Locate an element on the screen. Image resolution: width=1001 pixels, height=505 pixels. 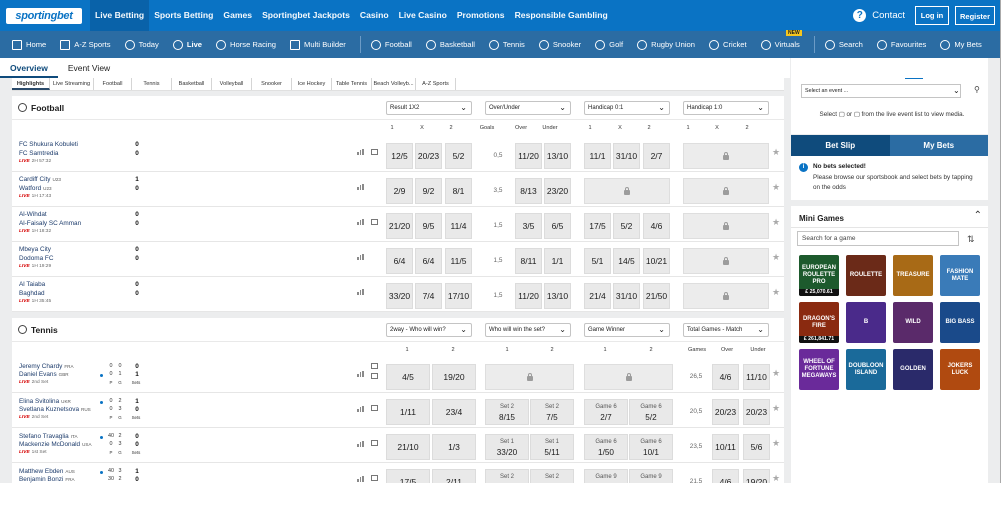
subnav-item: Horse Racing is located at coordinates (246, 44).